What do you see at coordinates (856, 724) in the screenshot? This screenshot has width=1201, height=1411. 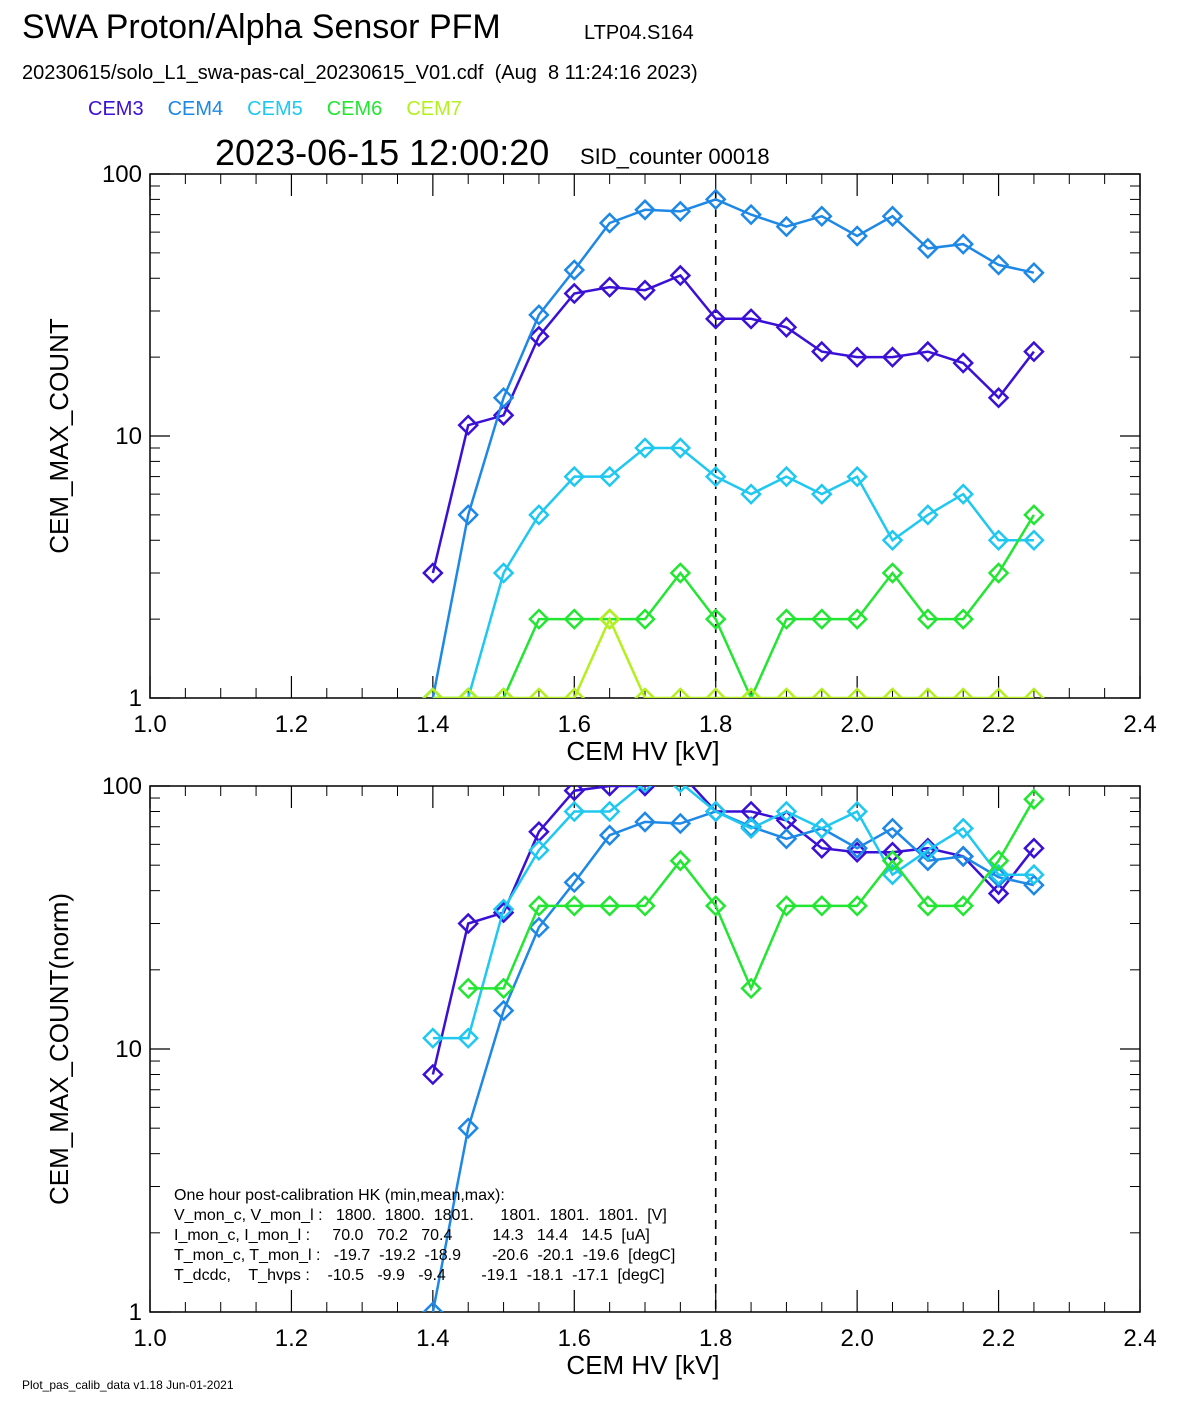 I see `x-tick-label: 2.0` at bounding box center [856, 724].